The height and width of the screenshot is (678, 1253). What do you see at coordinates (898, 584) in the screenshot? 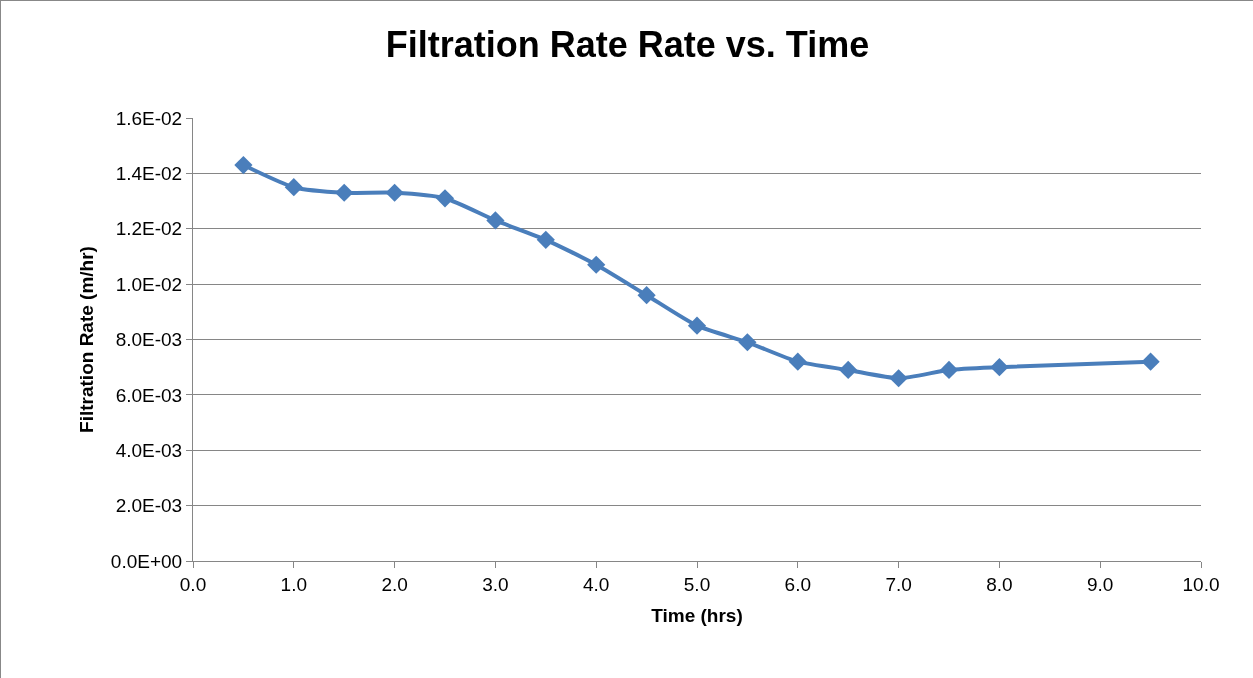
I see `x-tick-label: 7.0` at bounding box center [898, 584].